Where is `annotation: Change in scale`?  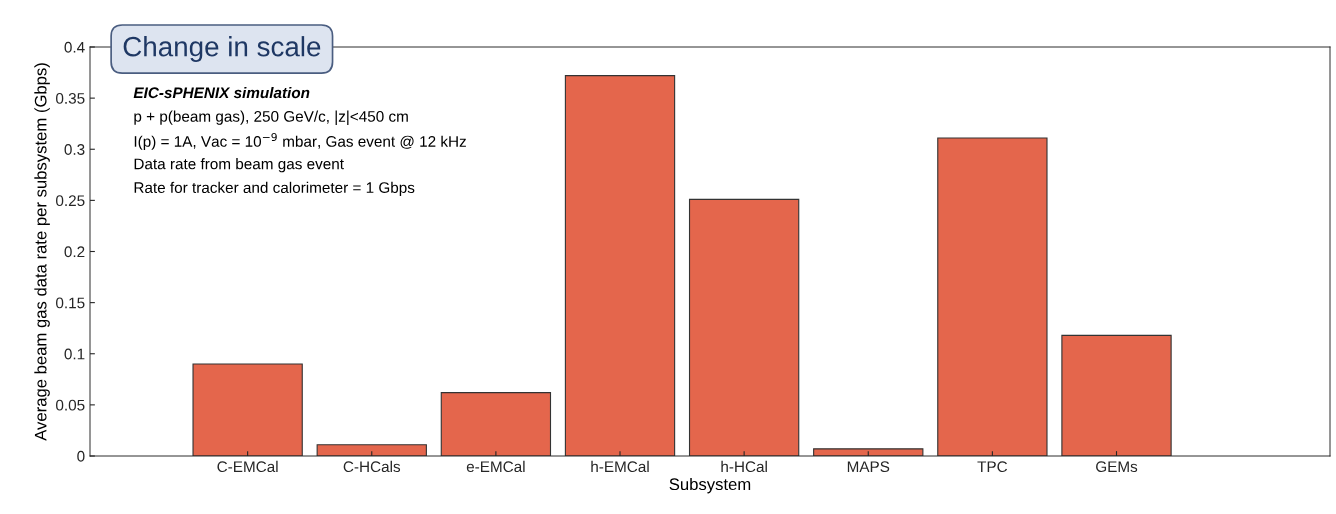
annotation: Change in scale is located at coordinates (222, 49).